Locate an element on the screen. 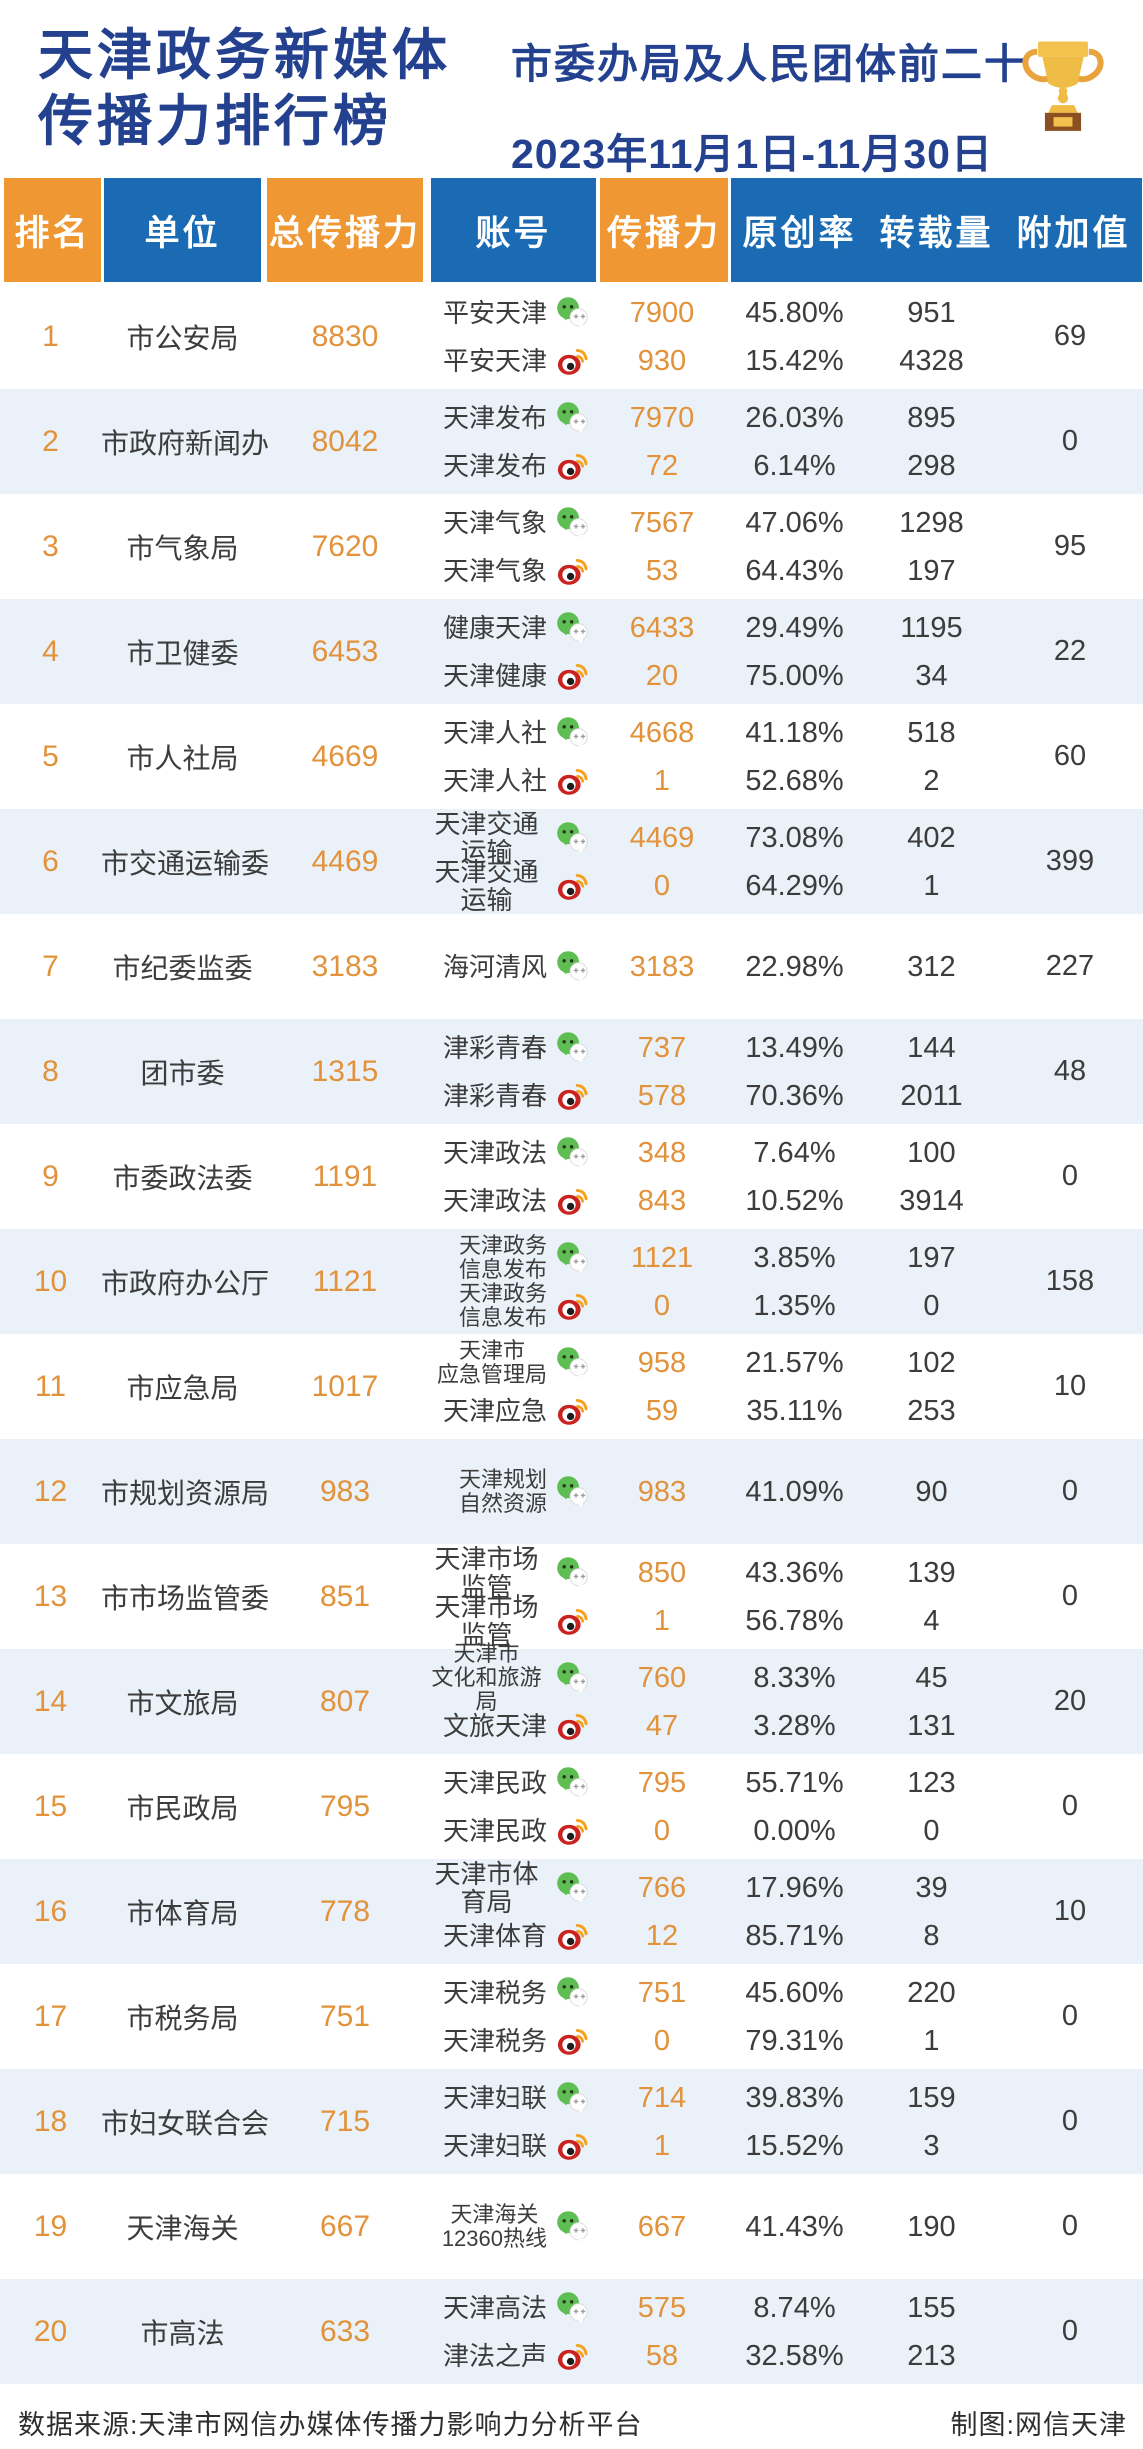 The height and width of the screenshot is (2449, 1143). account-cell: 津彩青春 津彩青春 is located at coordinates (512, 1071).